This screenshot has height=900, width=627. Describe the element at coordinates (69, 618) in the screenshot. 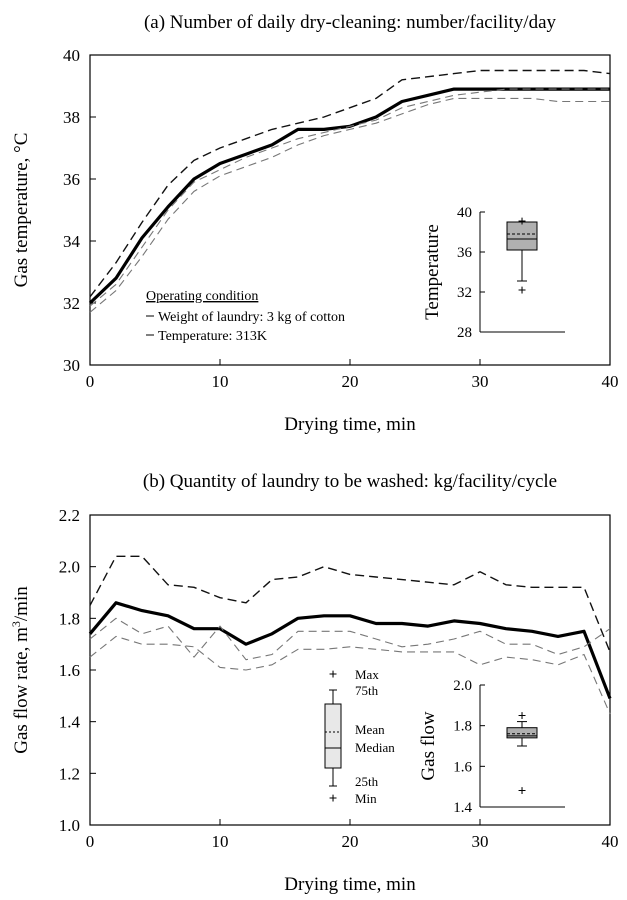

I see `chart-b-y-tick-label: 1.8` at that location.